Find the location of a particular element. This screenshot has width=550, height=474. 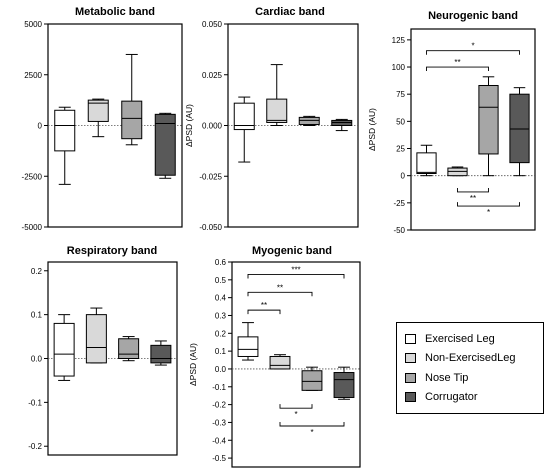

y-tick-label: 5000 is located at coordinates (33, 24).